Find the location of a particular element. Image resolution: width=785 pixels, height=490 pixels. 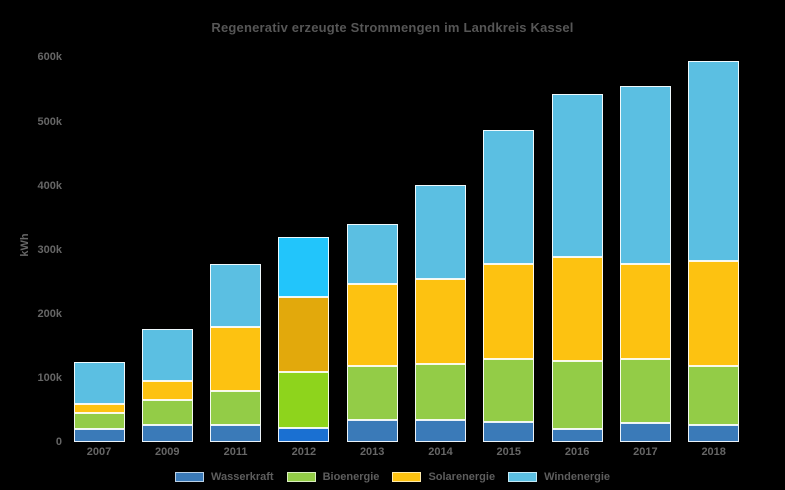

legend-item-windenergie: Windenergie is located at coordinates (559, 477).